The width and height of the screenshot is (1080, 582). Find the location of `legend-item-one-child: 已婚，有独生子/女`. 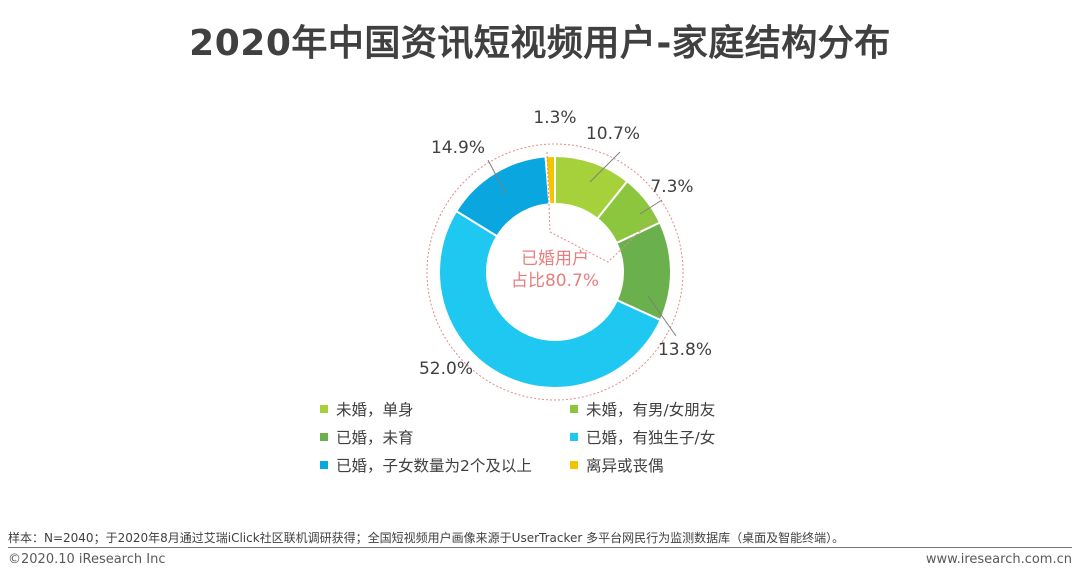

legend-item-one-child: 已婚，有独生子/女 is located at coordinates (642, 437).